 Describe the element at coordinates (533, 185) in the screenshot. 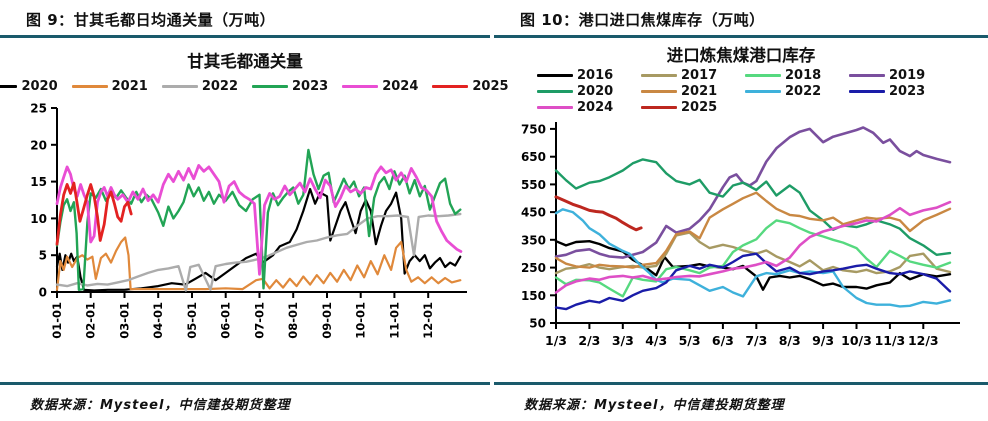

I see `y-tick-label: 550` at that location.